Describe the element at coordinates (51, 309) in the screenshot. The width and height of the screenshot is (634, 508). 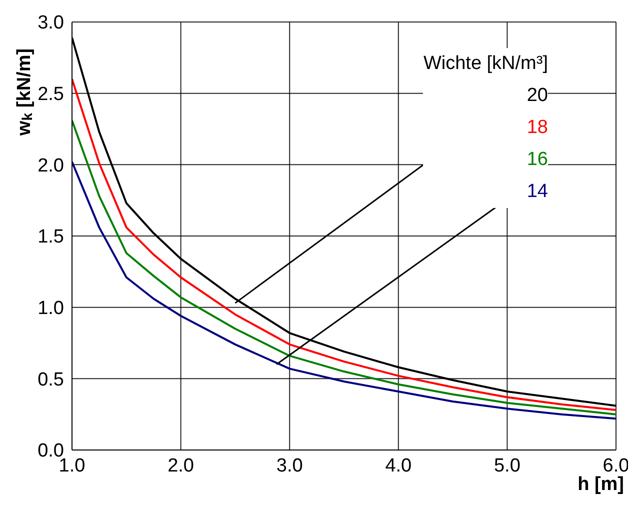
I see `y-tick-label: 1.0` at that location.